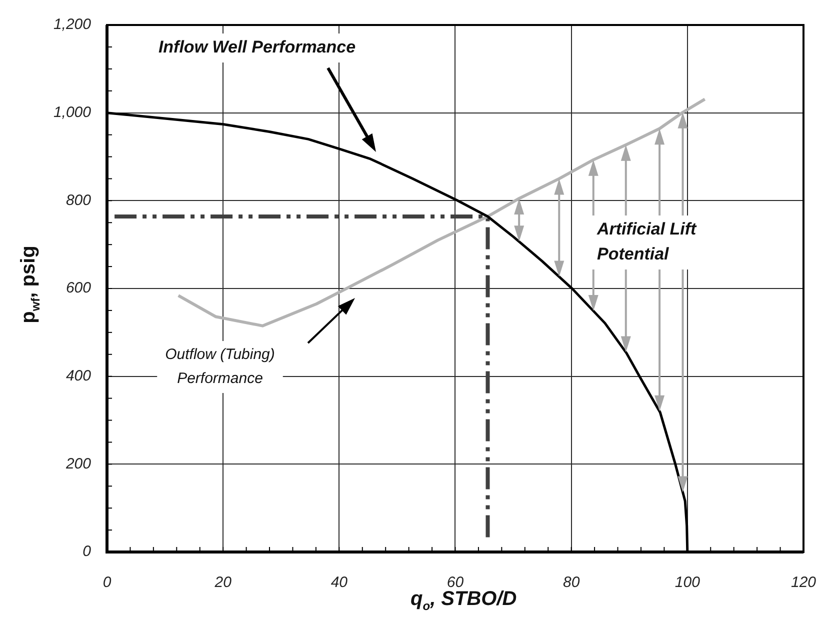 This screenshot has height=620, width=838. Describe the element at coordinates (803, 583) in the screenshot. I see `x-tick-label: 120` at that location.